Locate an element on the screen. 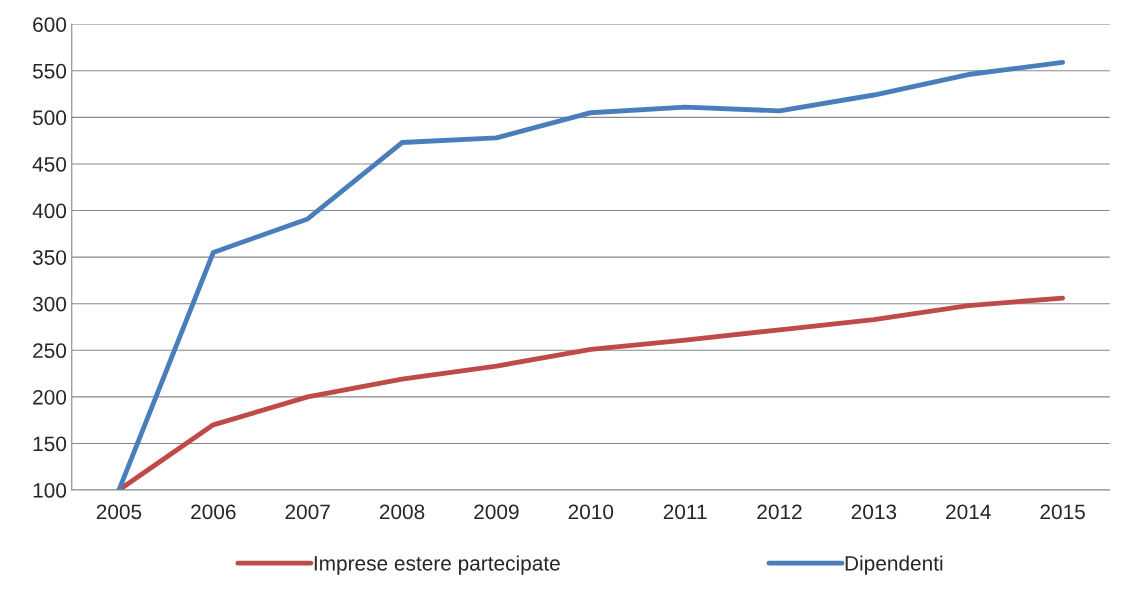 The image size is (1121, 605). legend-label: Imprese estere partecipate is located at coordinates (437, 565).